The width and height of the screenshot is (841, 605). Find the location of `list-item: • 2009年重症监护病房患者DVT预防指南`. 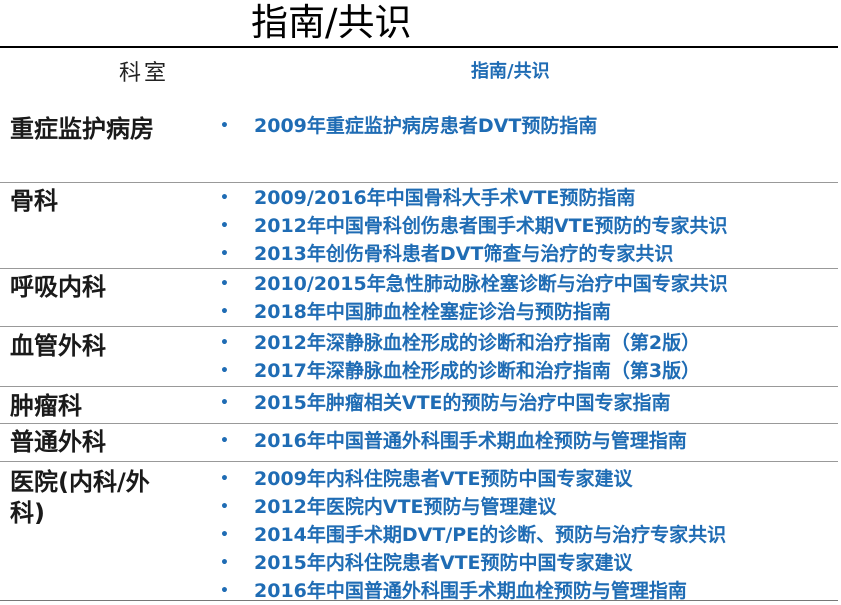

list-item: • 2009年重症监护病房患者DVT预防指南 is located at coordinates (530, 126).